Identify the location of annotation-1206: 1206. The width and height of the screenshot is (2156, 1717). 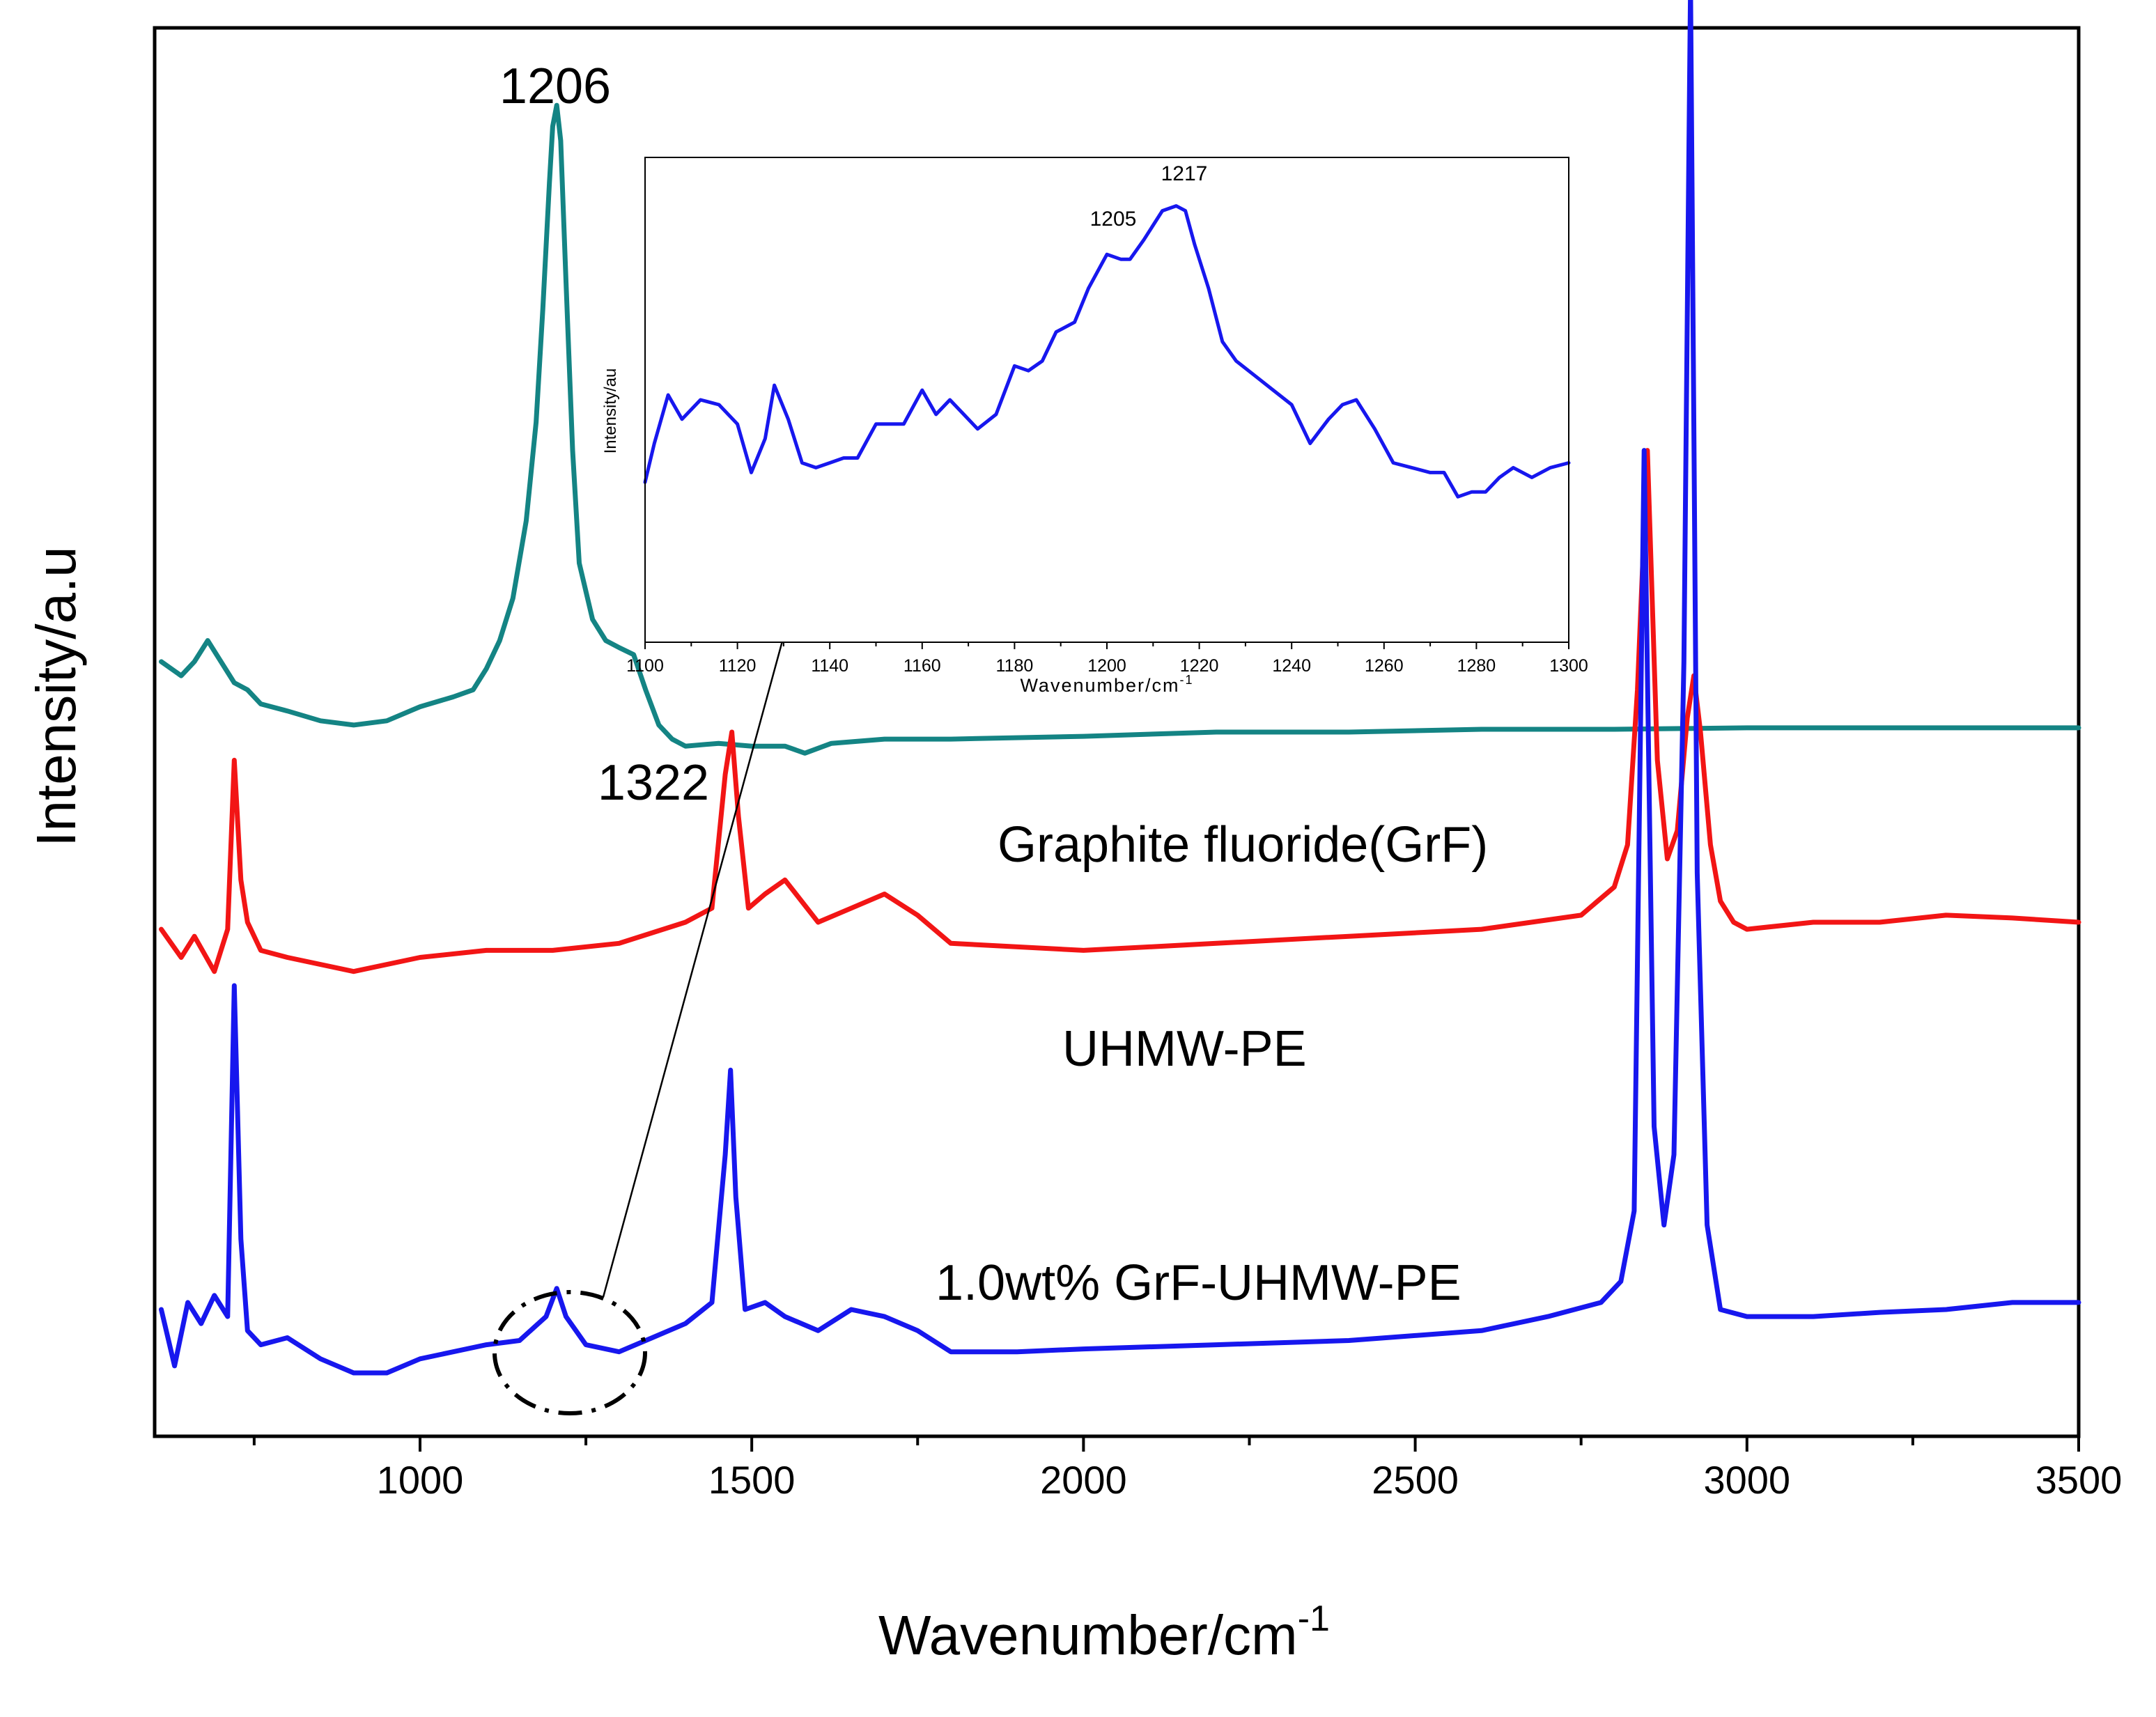
(555, 86).